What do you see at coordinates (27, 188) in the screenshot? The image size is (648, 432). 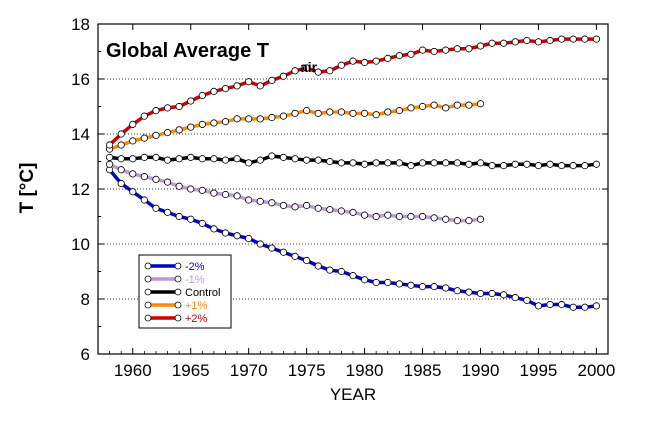 I see `y-axis-title: T [°C]` at bounding box center [27, 188].